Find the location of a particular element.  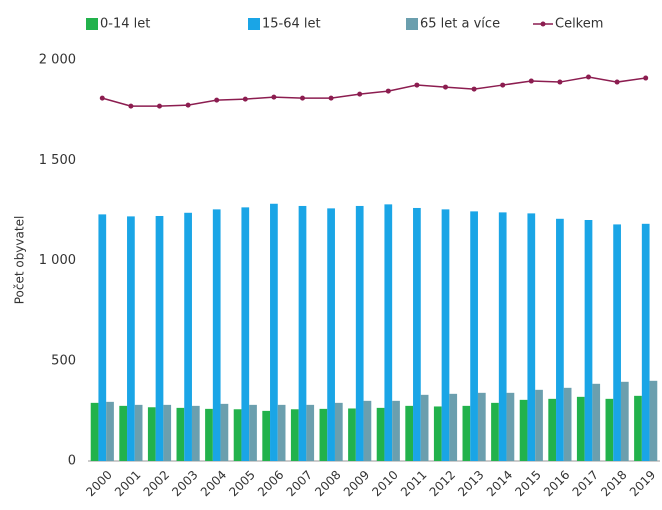

x-tick-label: 2010 is located at coordinates (384, 483).